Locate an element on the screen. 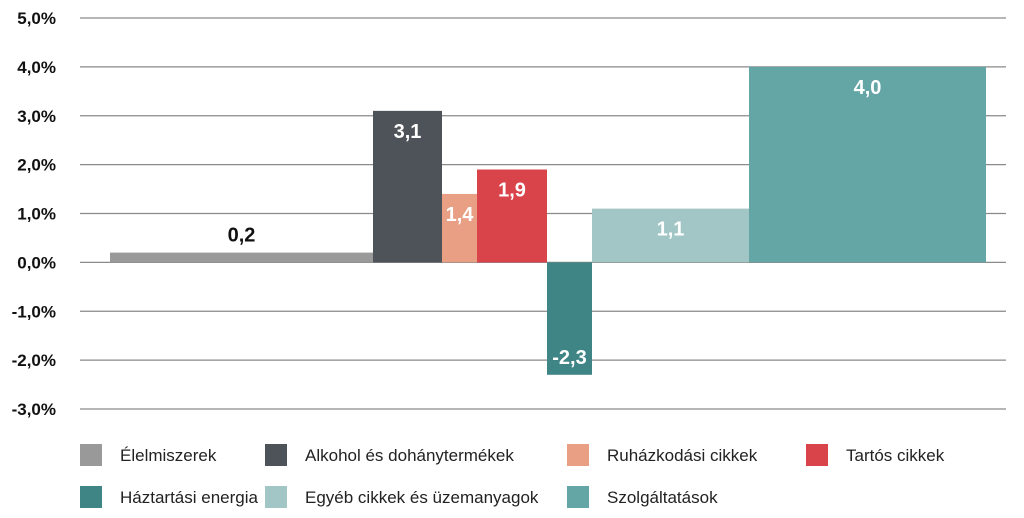 This screenshot has width=1024, height=518. y-tick-label: 5,0% is located at coordinates (36, 18).